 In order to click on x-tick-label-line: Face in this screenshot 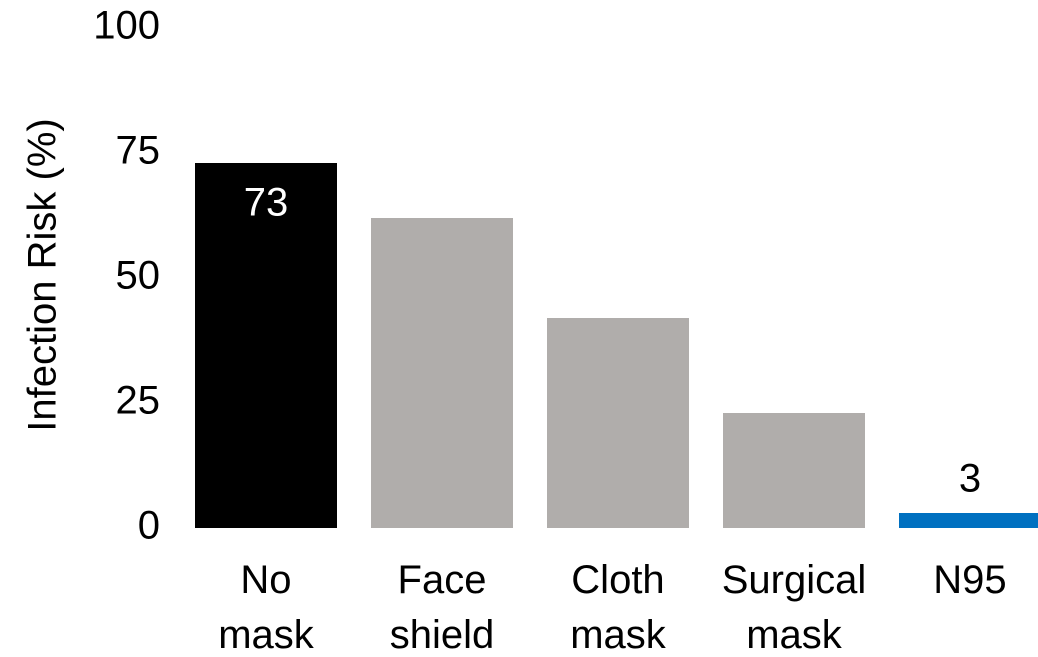, I will do `click(442, 580)`.